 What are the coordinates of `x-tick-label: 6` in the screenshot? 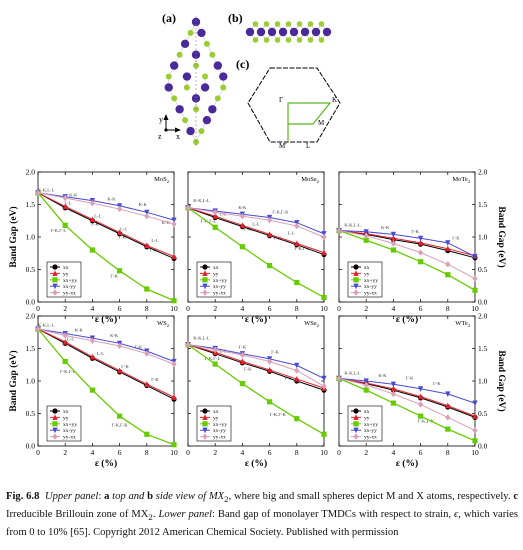 It's located at (421, 452).